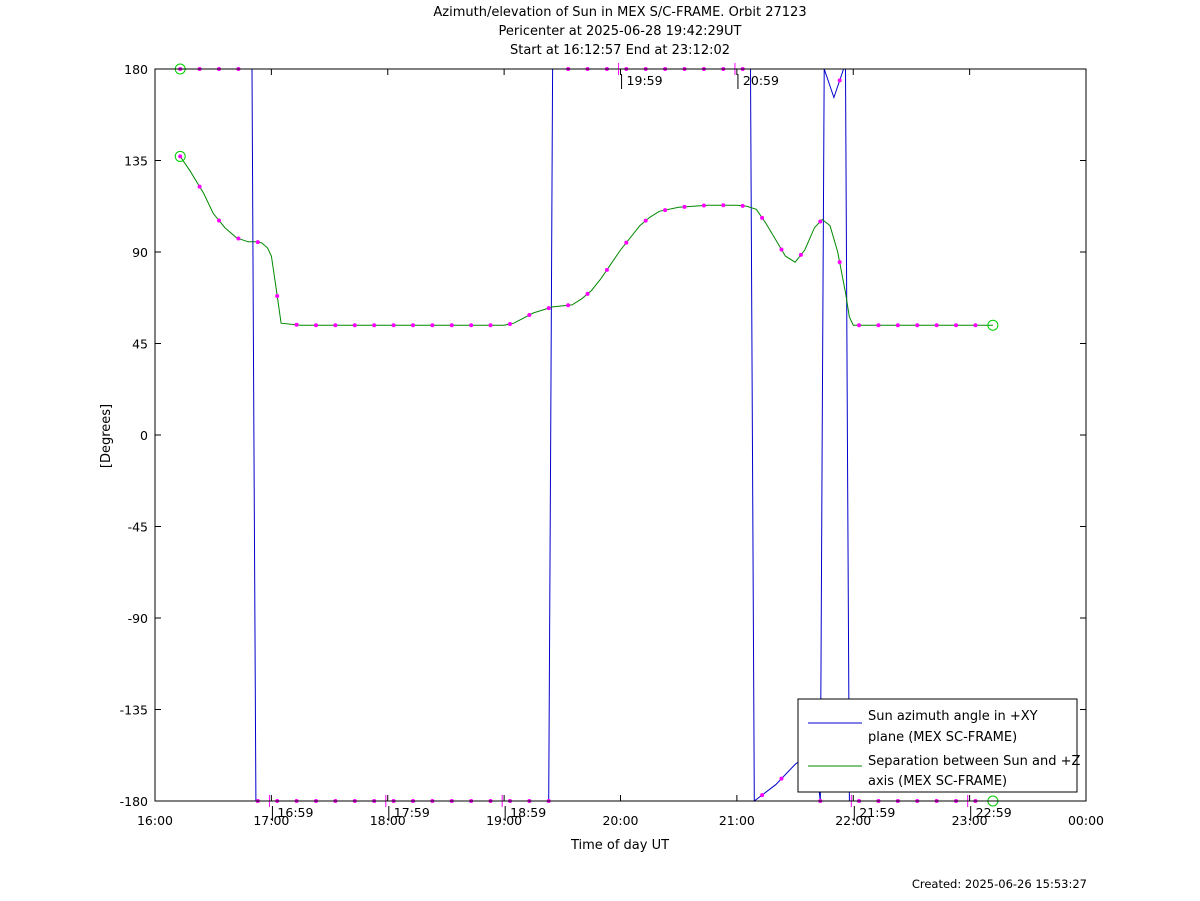 The width and height of the screenshot is (1200, 901). I want to click on legend-label-azimuth-line-2: plane (MEX SC-FRAME), so click(942, 737).